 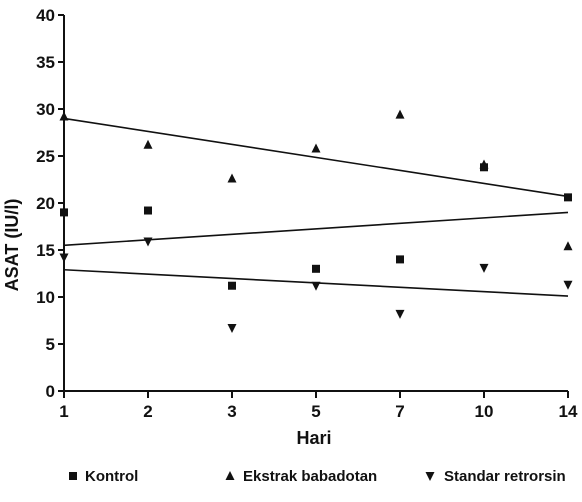 I want to click on x-tick-label: 14, so click(x=568, y=411).